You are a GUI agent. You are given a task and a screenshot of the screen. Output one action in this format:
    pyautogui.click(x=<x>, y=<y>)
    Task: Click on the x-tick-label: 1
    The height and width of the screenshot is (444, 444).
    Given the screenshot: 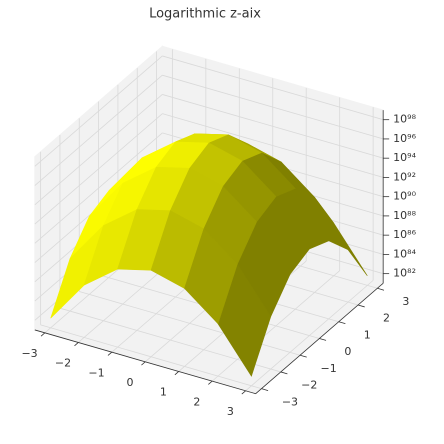 What is the action you would take?
    pyautogui.click(x=163, y=392)
    